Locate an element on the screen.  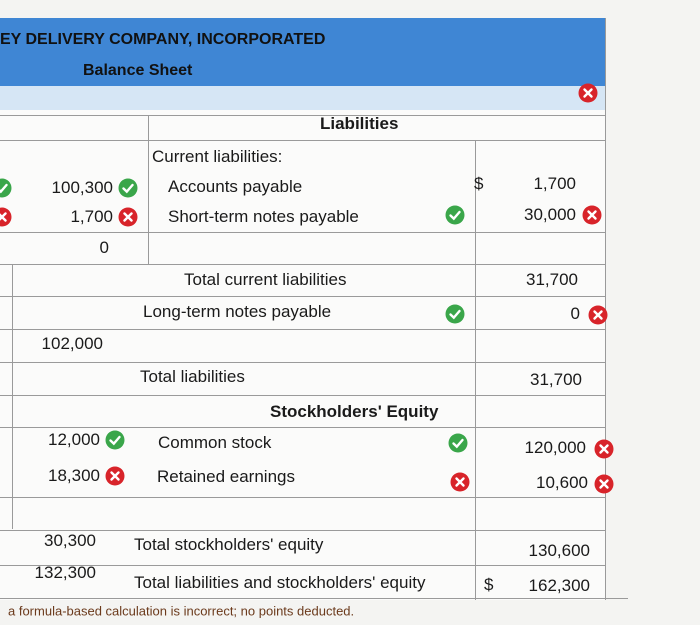
amount: 102,000 is located at coordinates (72, 343).